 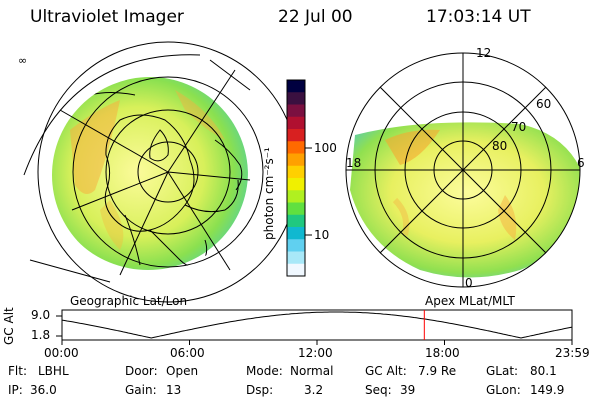 I want to click on time-tick-0600: 06:00, so click(x=187, y=353).